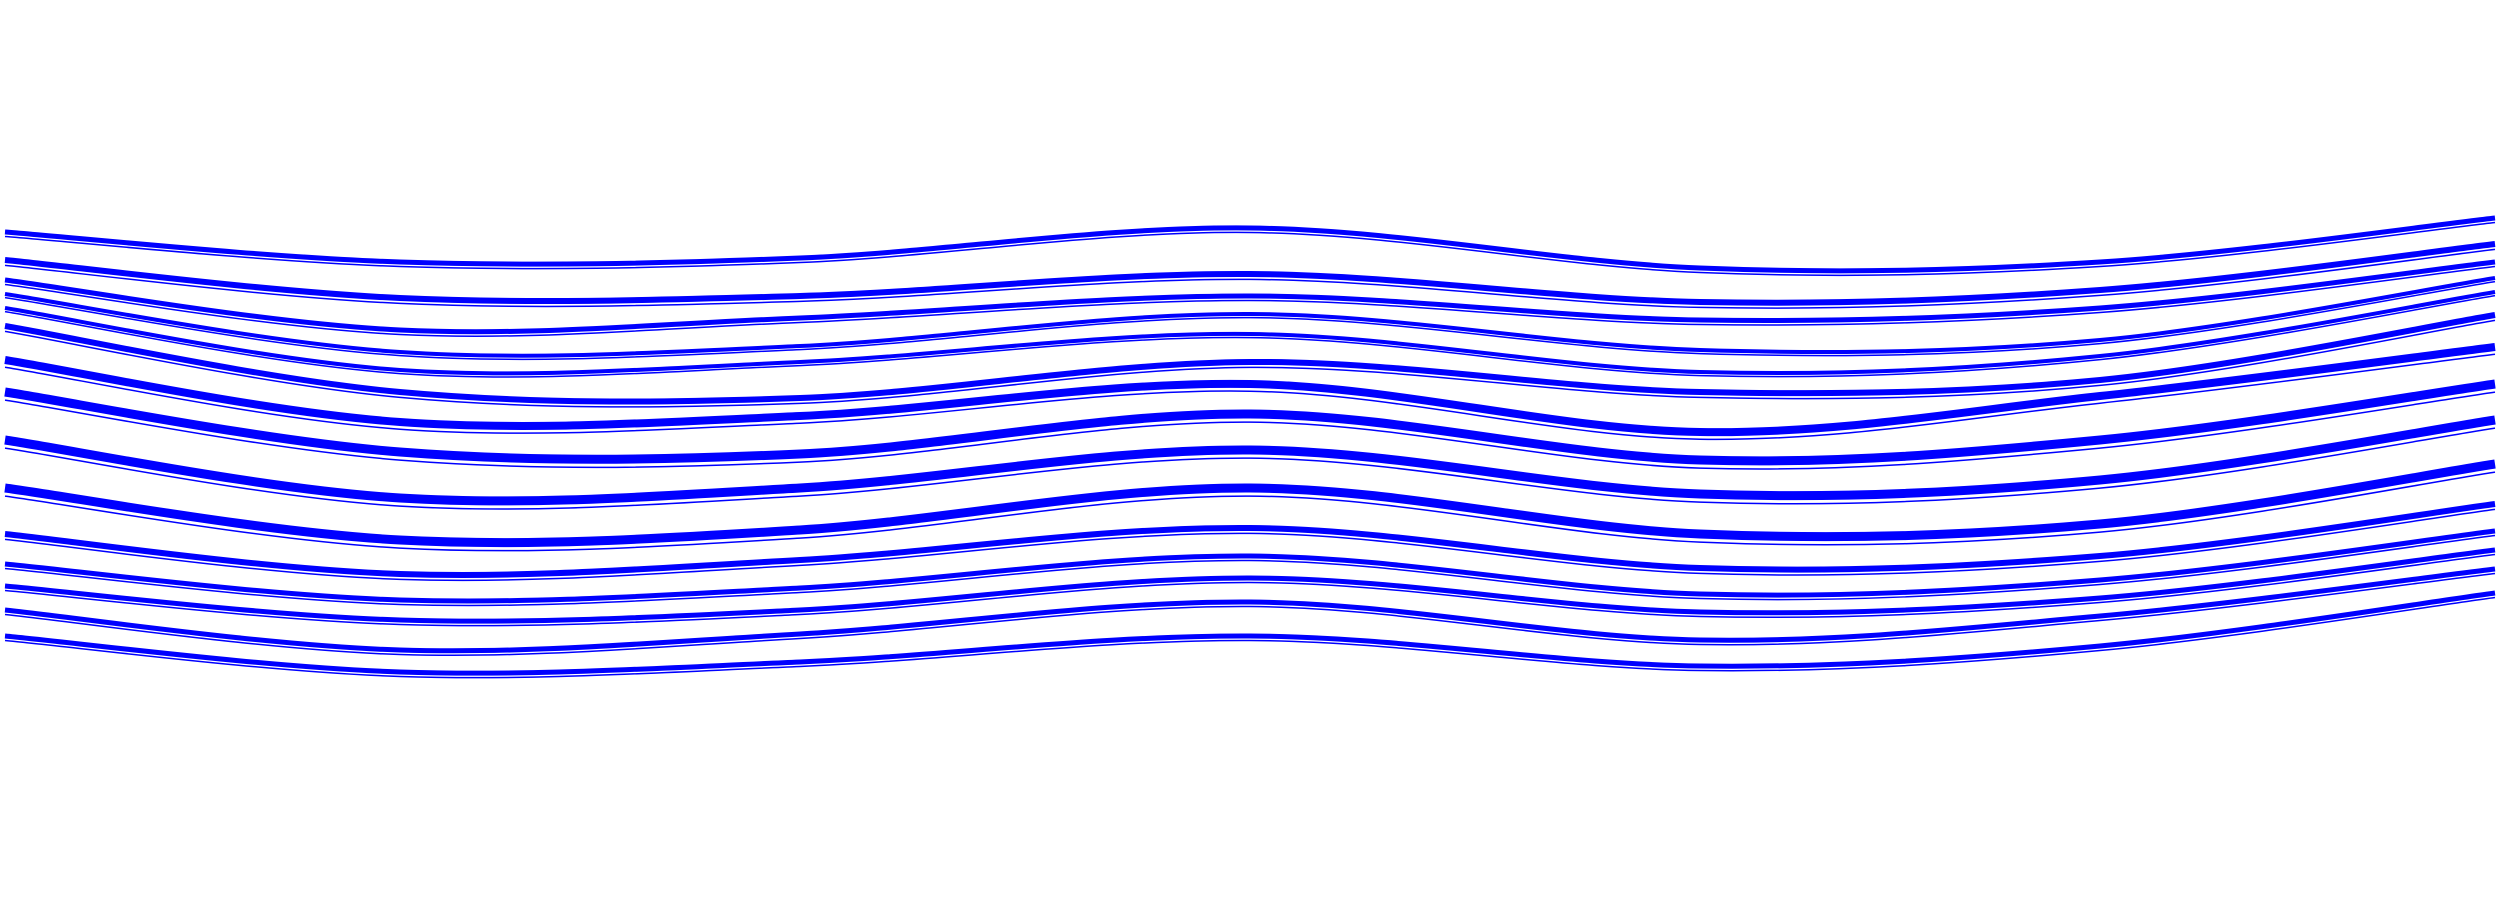  I want to click on wave-line-13-edge, so click(1250, 590).